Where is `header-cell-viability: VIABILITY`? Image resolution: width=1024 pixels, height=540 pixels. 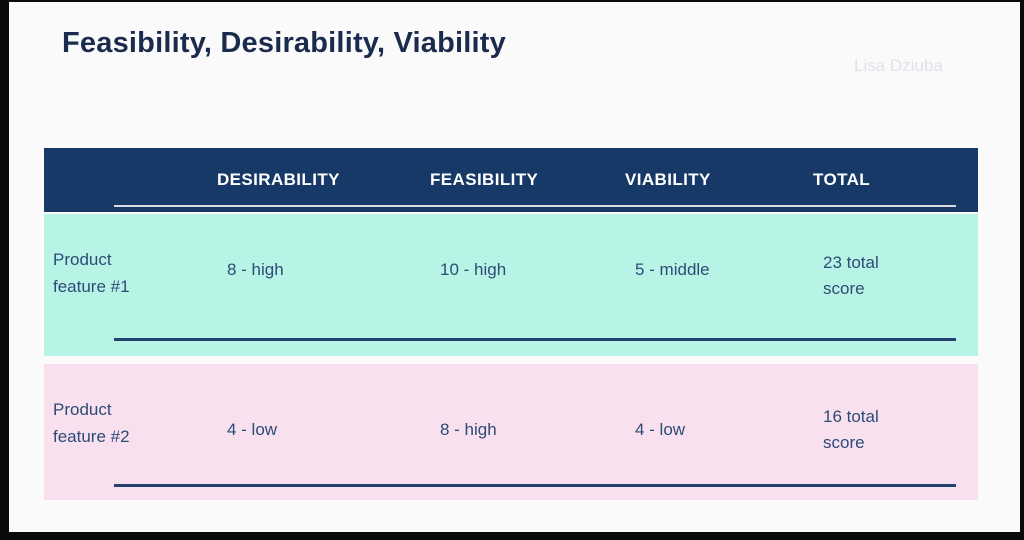
header-cell-viability: VIABILITY is located at coordinates (668, 179).